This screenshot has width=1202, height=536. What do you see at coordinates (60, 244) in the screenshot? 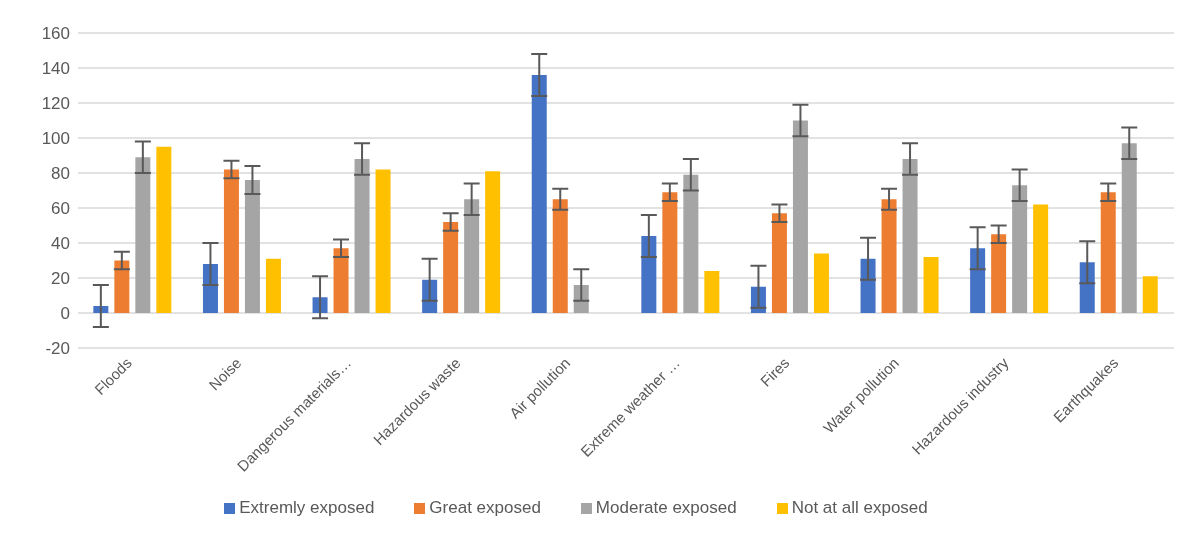
I see `y-tick-label: 40` at bounding box center [60, 244].